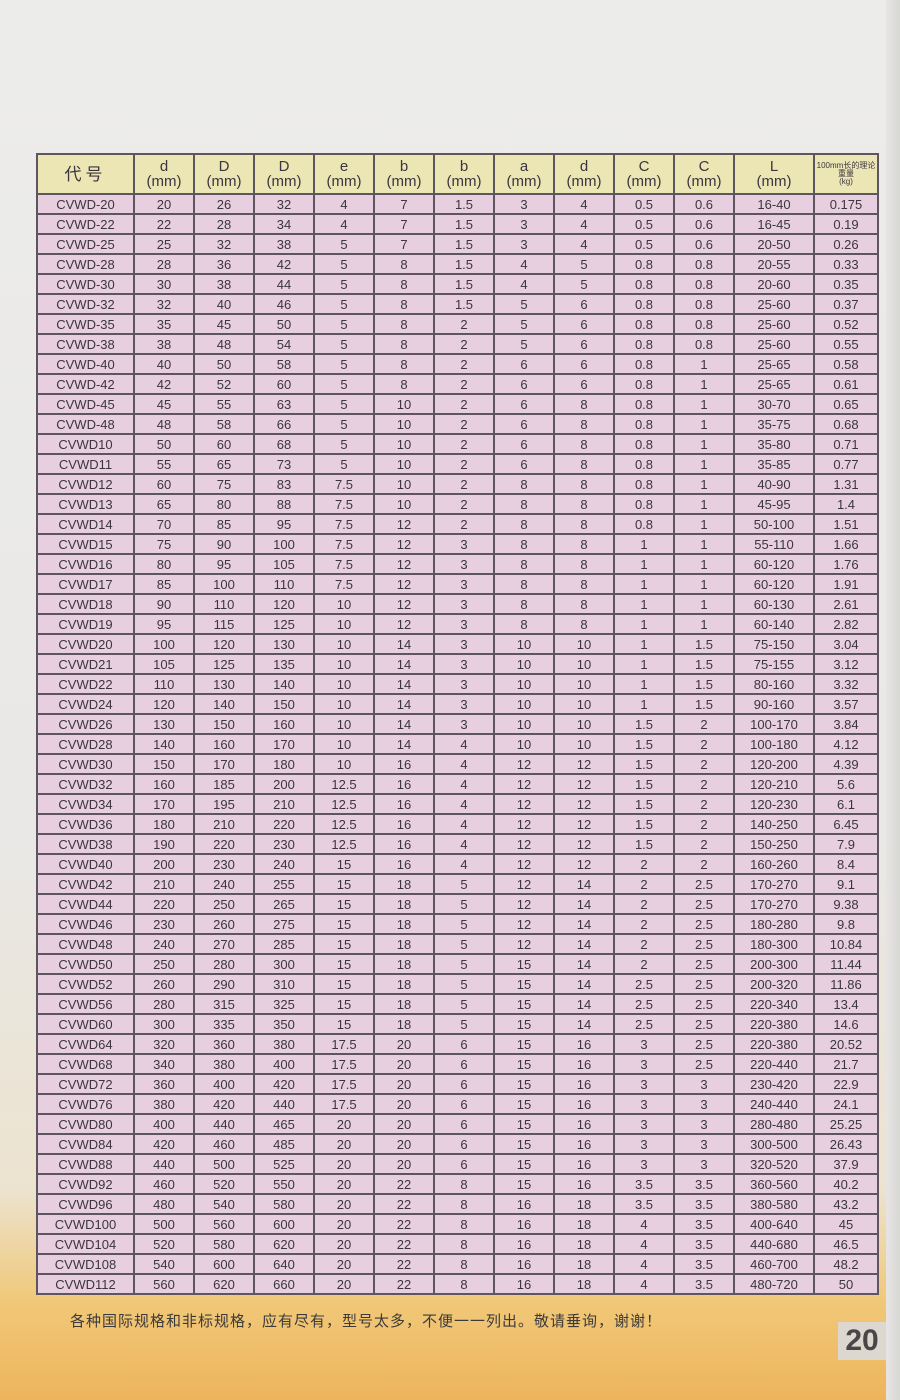 The width and height of the screenshot is (900, 1400). Describe the element at coordinates (284, 204) in the screenshot. I see `table-cell: 32` at that location.